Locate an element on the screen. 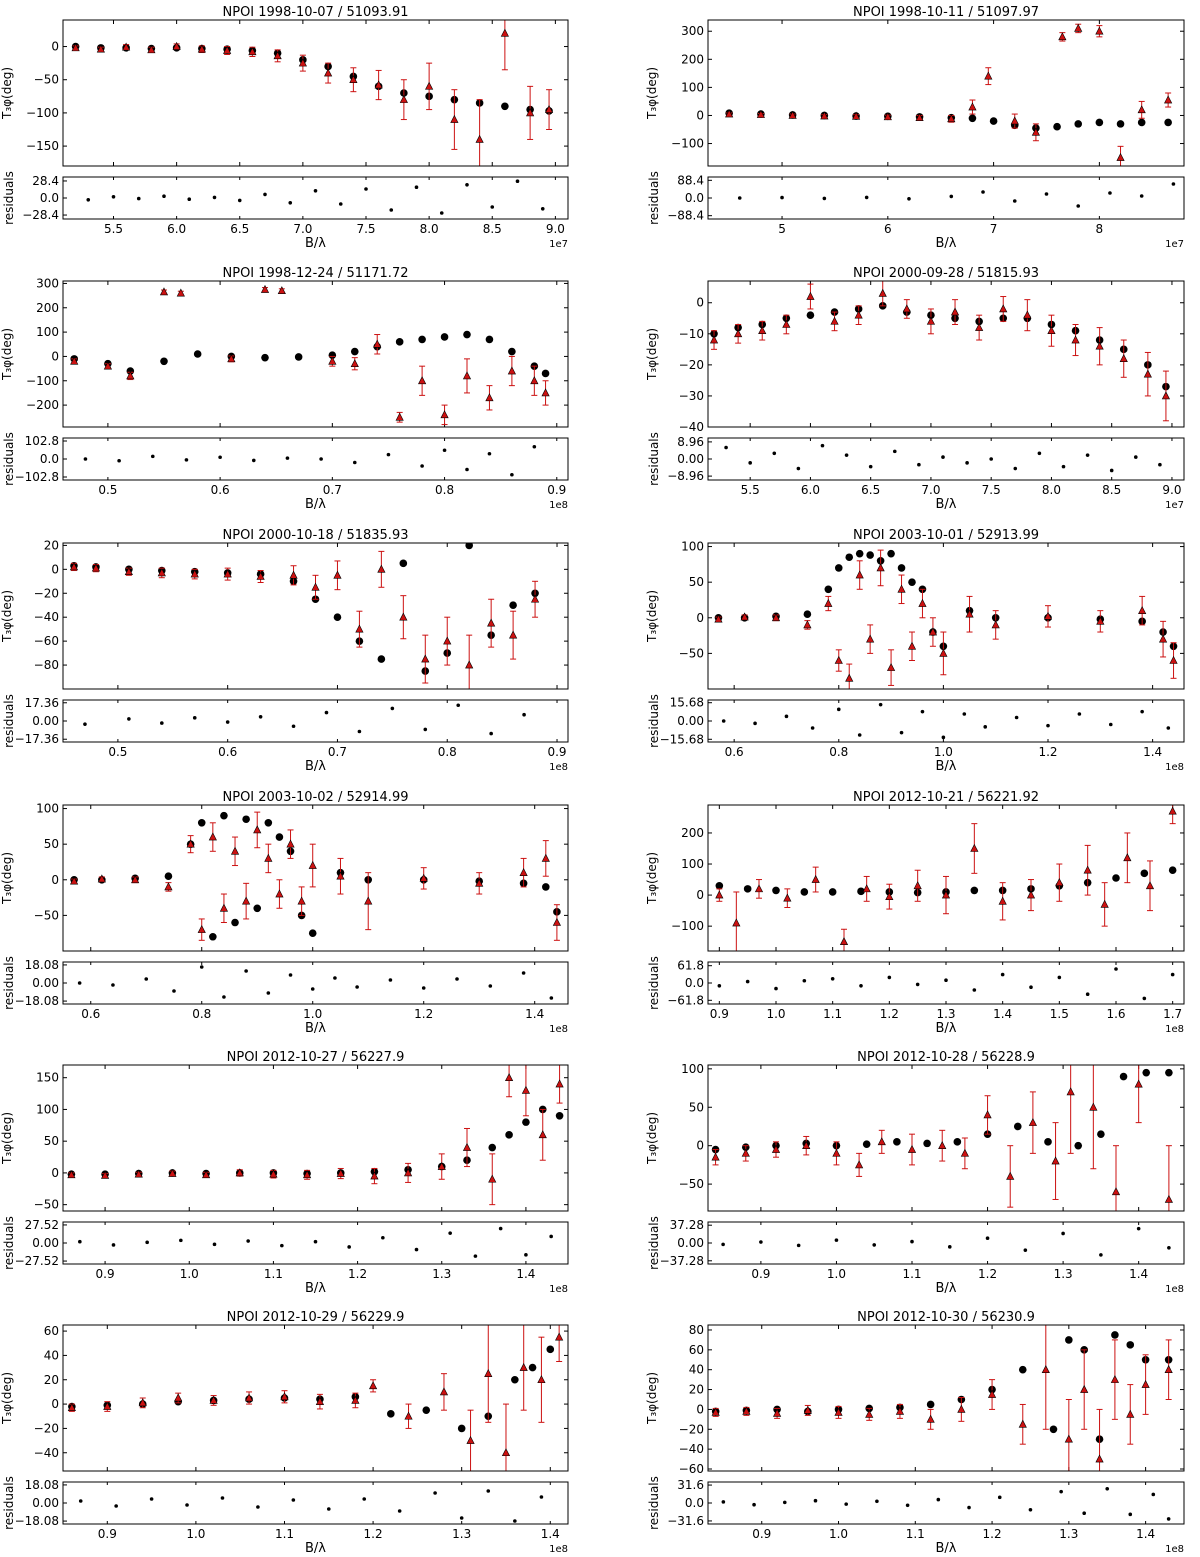 This screenshot has width=1200, height=1557. x-tick-label: 1.2 is located at coordinates (987, 1274).